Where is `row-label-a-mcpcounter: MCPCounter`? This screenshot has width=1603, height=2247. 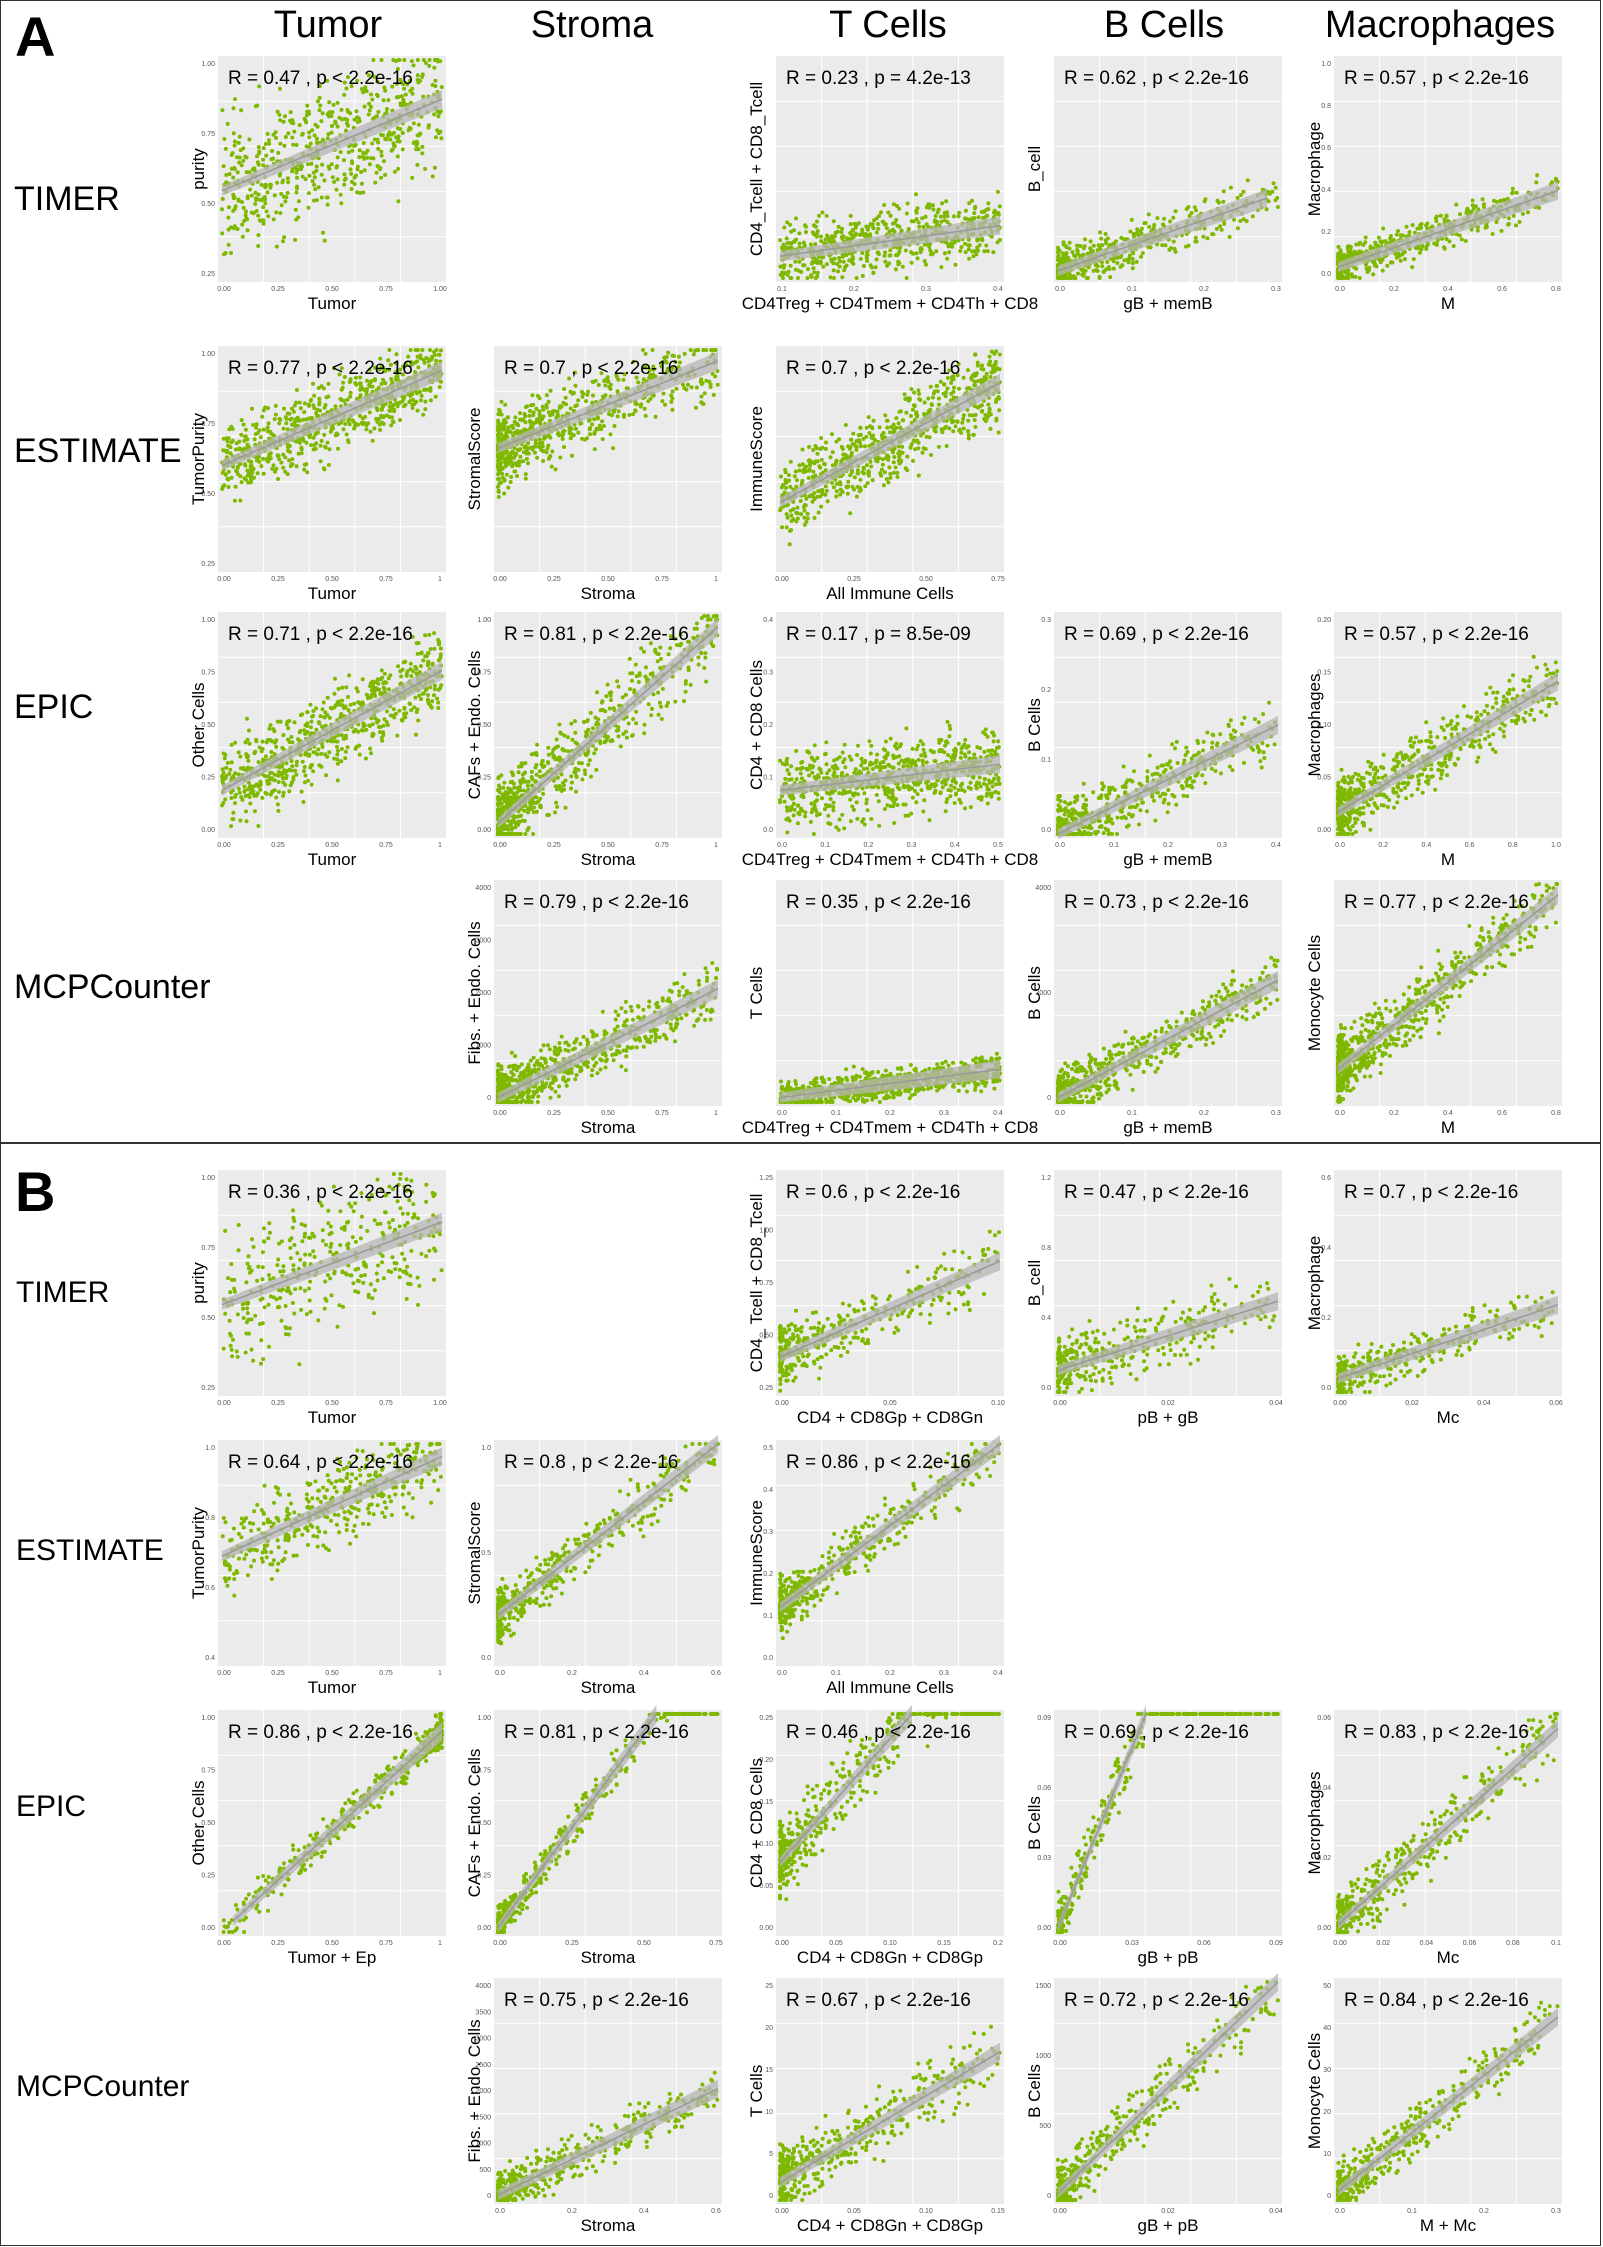
row-label-a-mcpcounter: MCPCounter is located at coordinates (112, 987).